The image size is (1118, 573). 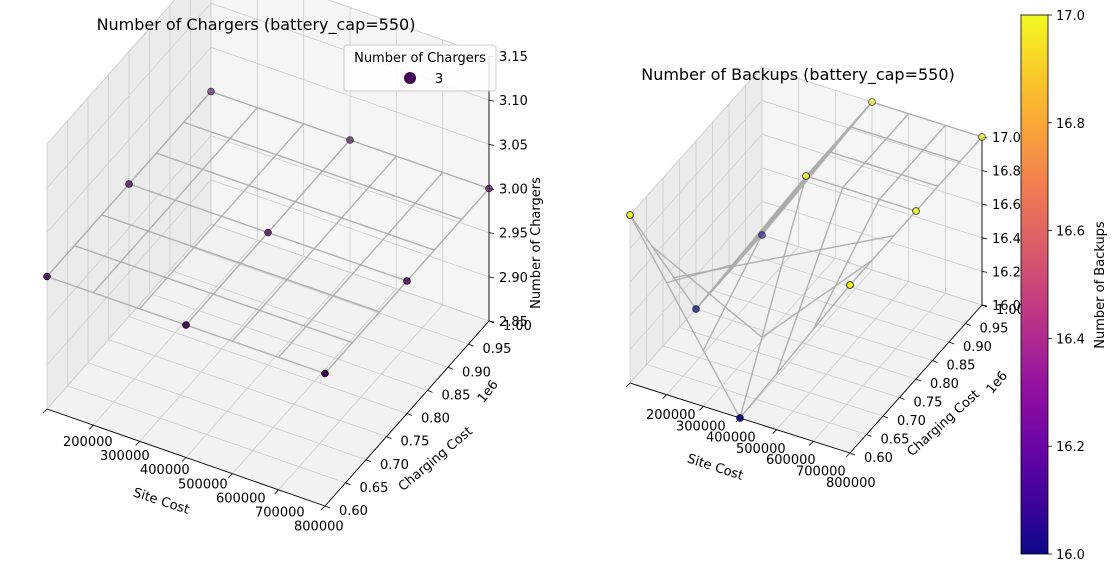 What do you see at coordinates (513, 57) in the screenshot?
I see `z-tick-label: 3.15` at bounding box center [513, 57].